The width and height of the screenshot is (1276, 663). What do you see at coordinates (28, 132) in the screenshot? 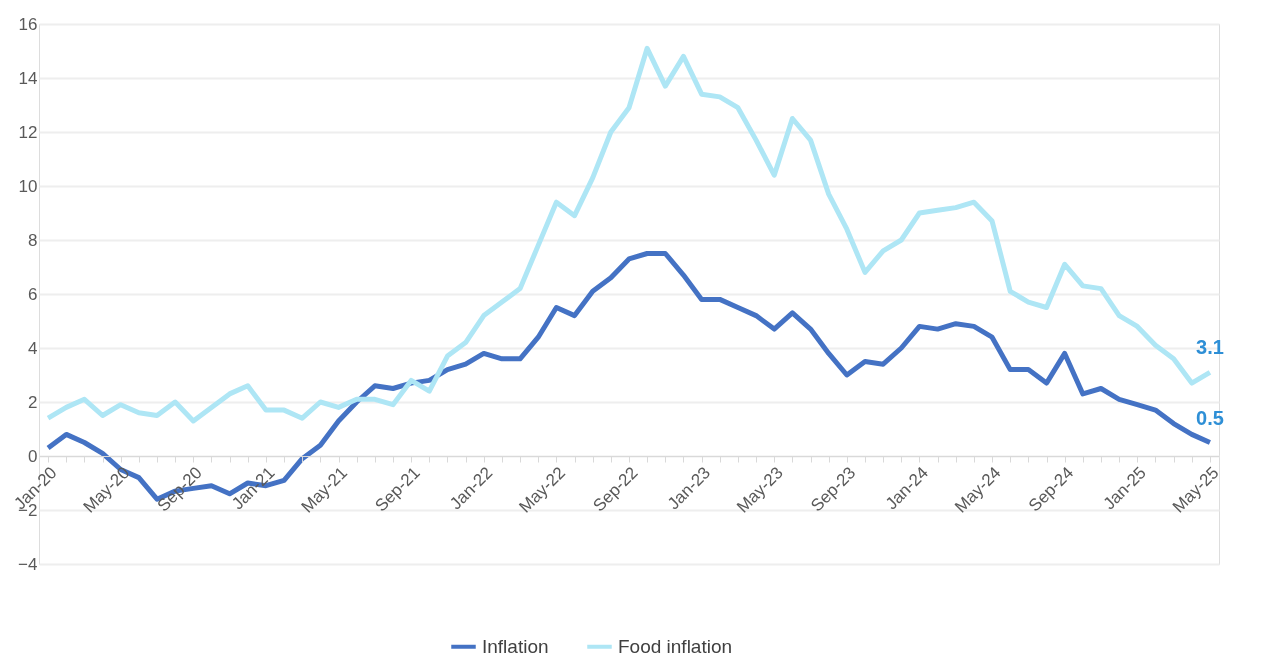
I see `y-tick-label: 12` at bounding box center [28, 132].